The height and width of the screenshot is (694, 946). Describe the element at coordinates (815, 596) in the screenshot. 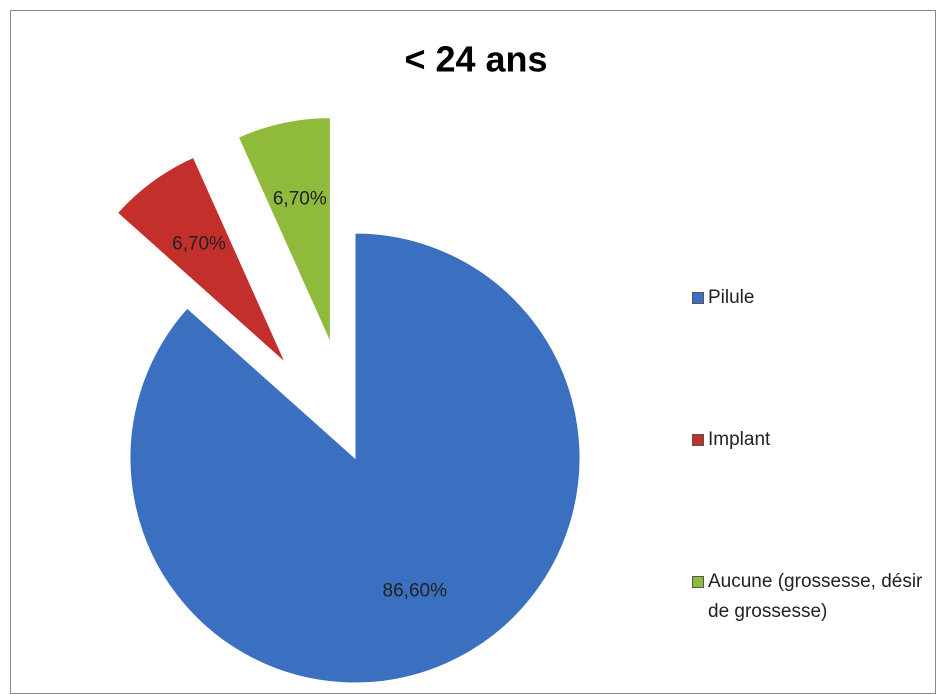

I see `legend-label: Aucune (grossesse, désir de grossesse)` at that location.